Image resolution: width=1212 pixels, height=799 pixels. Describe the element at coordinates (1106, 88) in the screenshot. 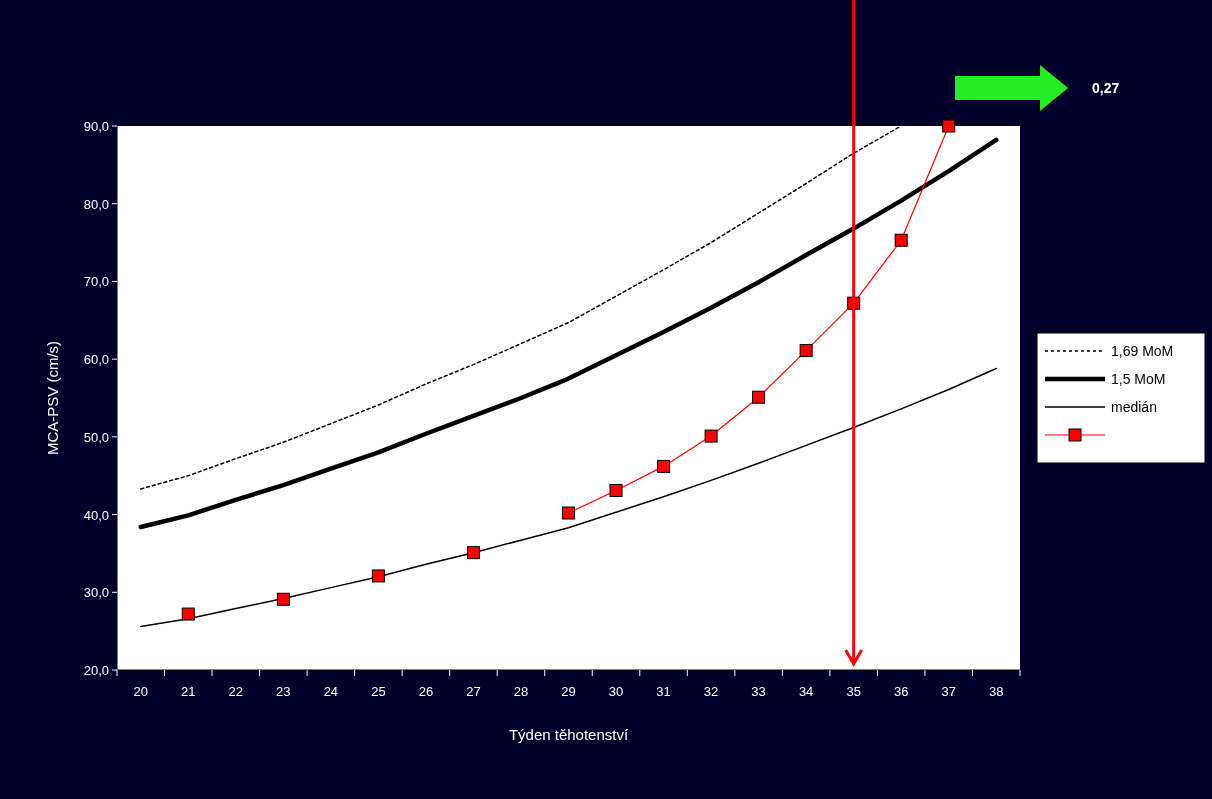

I see `text: 0,27` at that location.